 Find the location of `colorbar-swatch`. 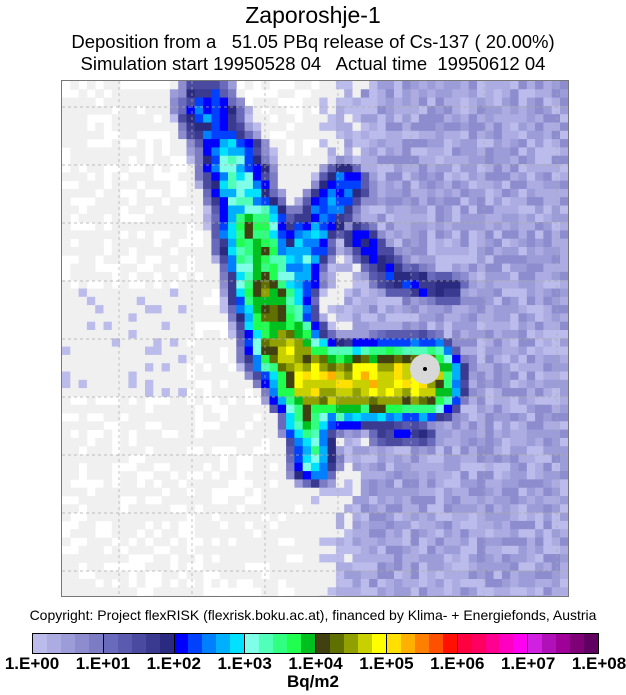

colorbar-swatch is located at coordinates (435, 643).